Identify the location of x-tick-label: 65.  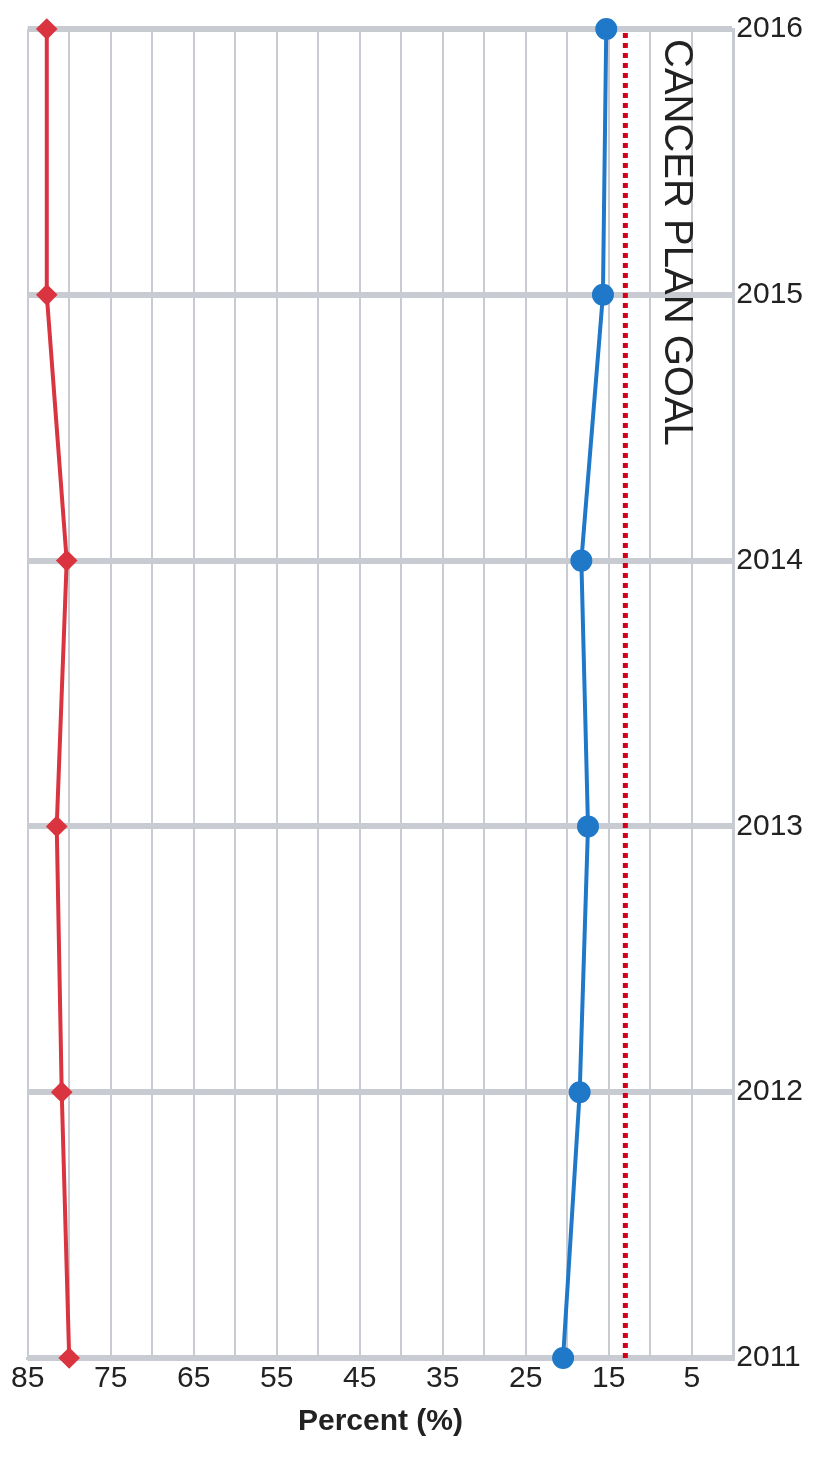
(194, 1377).